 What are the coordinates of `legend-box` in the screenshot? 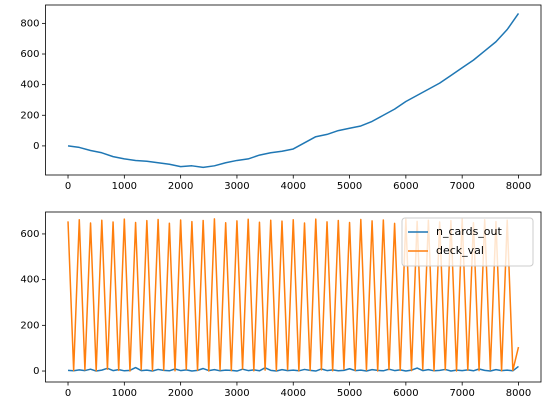 It's located at (467, 242).